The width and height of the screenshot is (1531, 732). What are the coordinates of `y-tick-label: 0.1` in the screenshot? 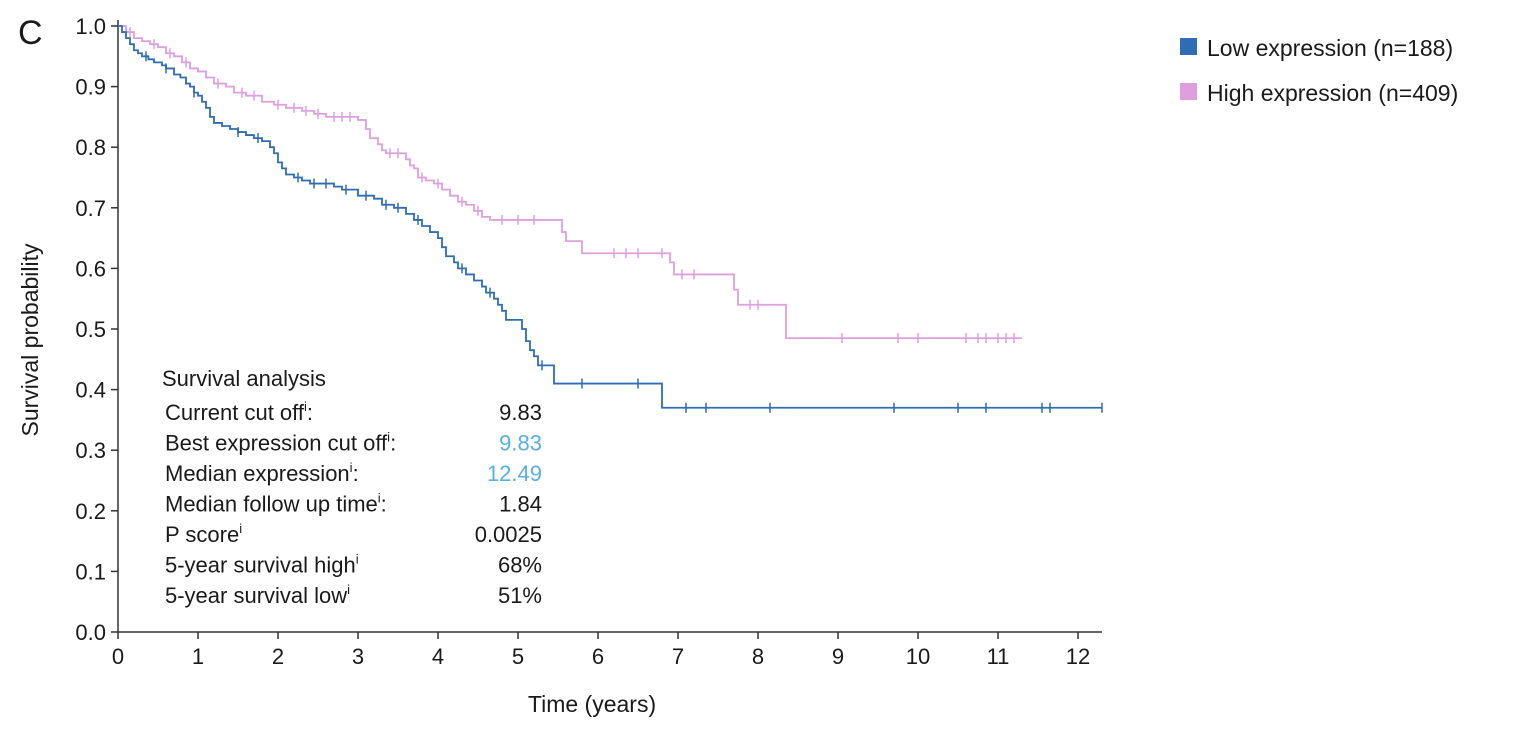 It's located at (90, 571).